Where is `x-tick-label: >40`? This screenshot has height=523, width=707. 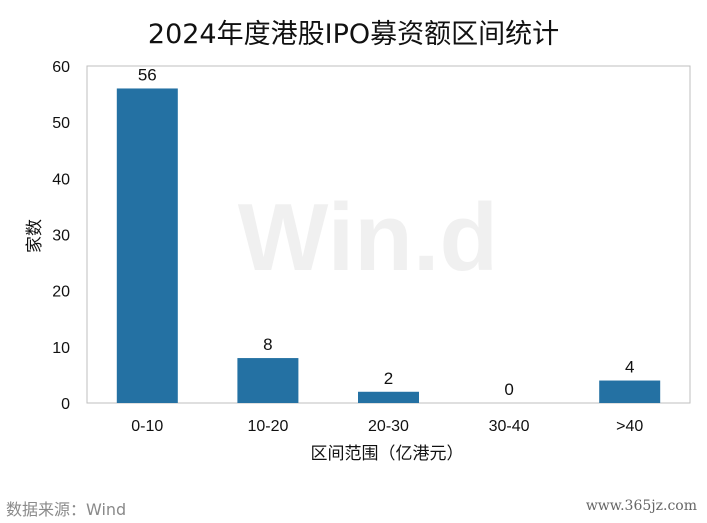
x-tick-label: >40 is located at coordinates (629, 426).